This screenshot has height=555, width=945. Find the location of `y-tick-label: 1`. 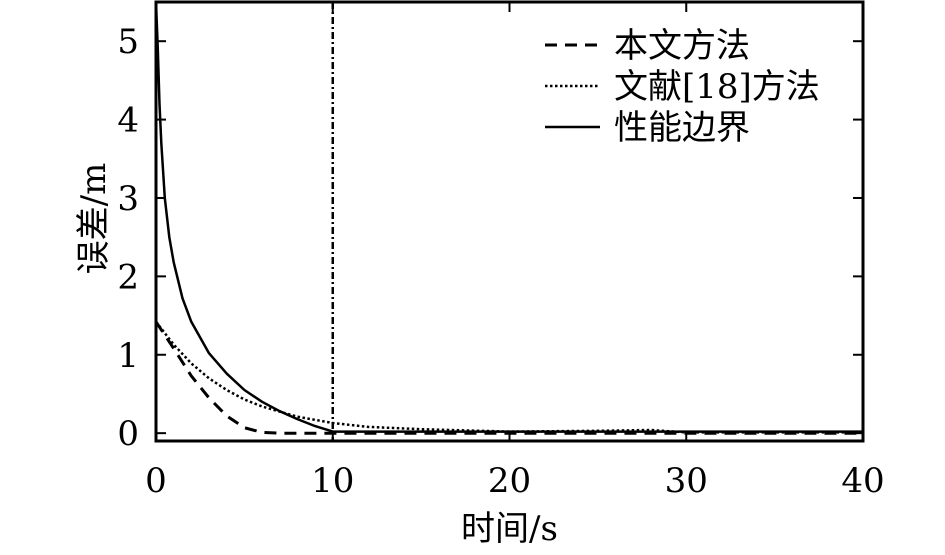

y-tick-label: 1 is located at coordinates (128, 356).